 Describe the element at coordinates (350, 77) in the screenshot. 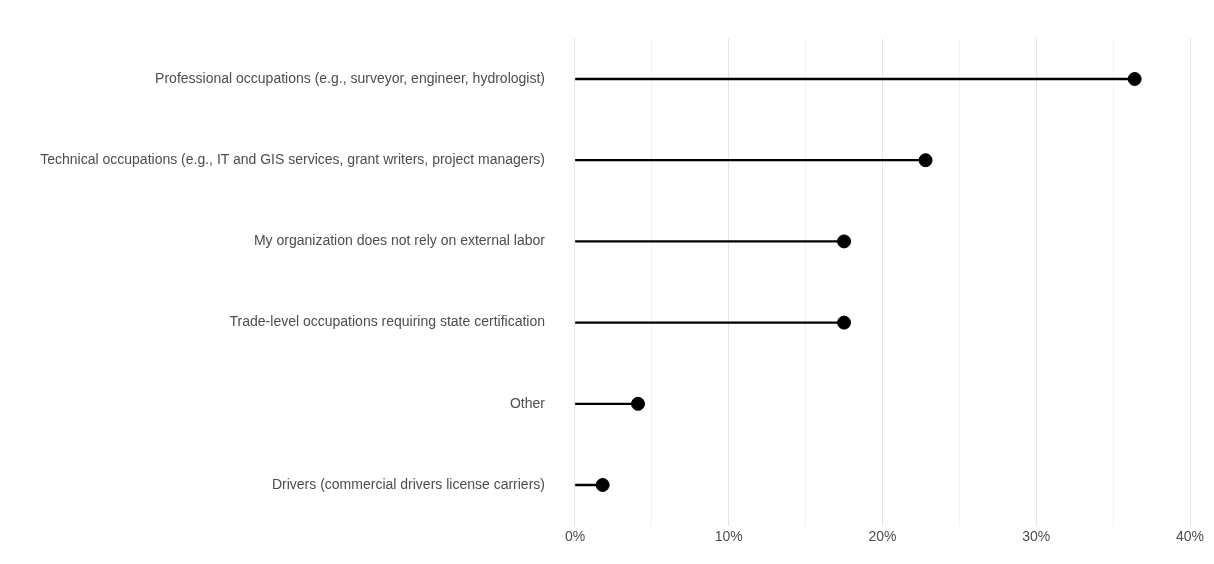

I see `y-tick-label: Professional occupations (e.g., surveyor, engineer, hydrologist)` at that location.